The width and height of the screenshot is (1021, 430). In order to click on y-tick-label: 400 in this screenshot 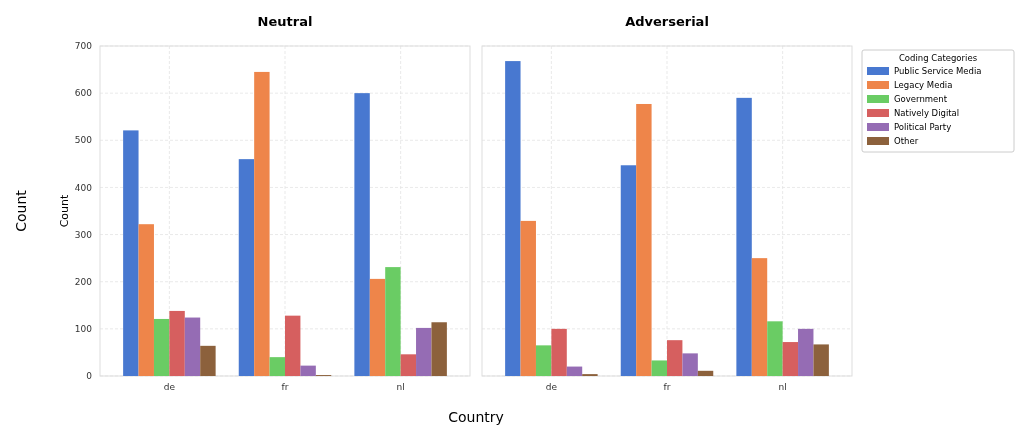, I will do `click(83, 187)`.